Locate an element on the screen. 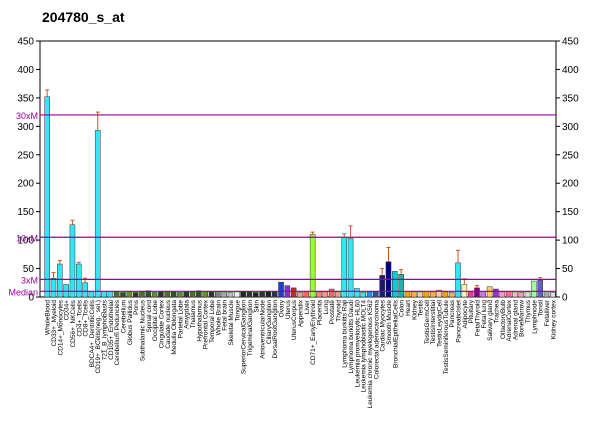 The width and height of the screenshot is (600, 439). x-tick-label: SuperiorCervicalGanglion is located at coordinates (244, 337).